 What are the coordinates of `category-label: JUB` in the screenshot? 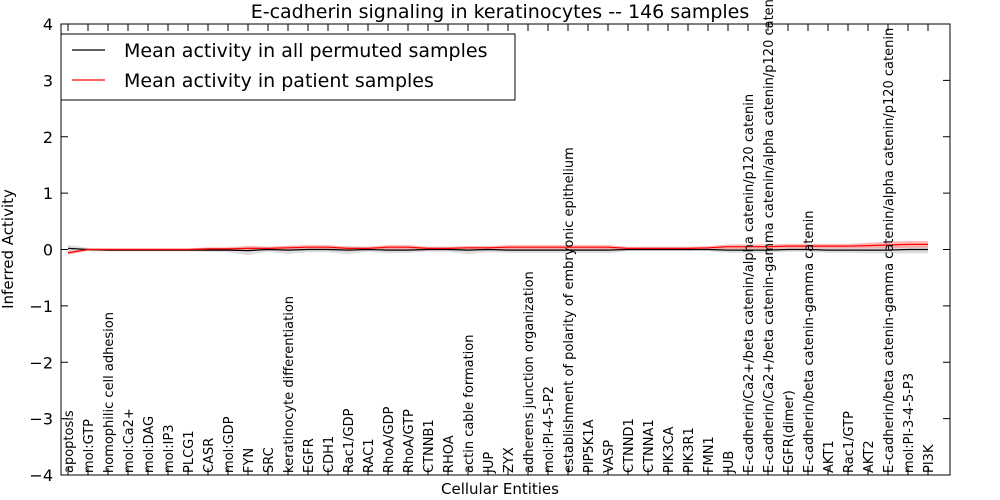 It's located at (729, 462).